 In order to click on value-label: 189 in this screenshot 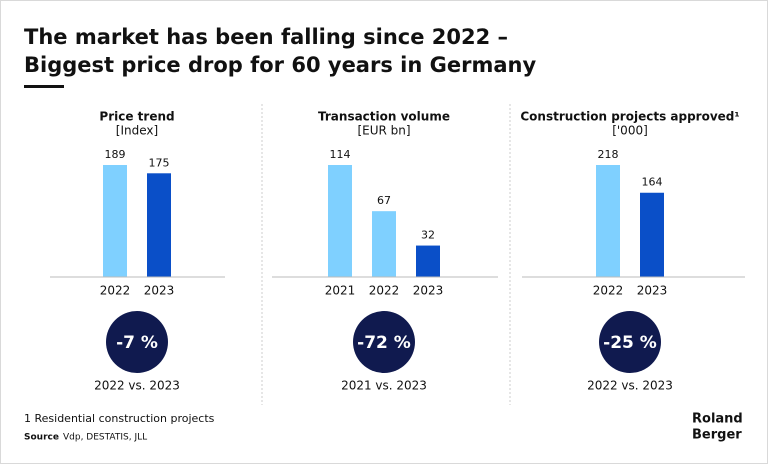, I will do `click(115, 154)`.